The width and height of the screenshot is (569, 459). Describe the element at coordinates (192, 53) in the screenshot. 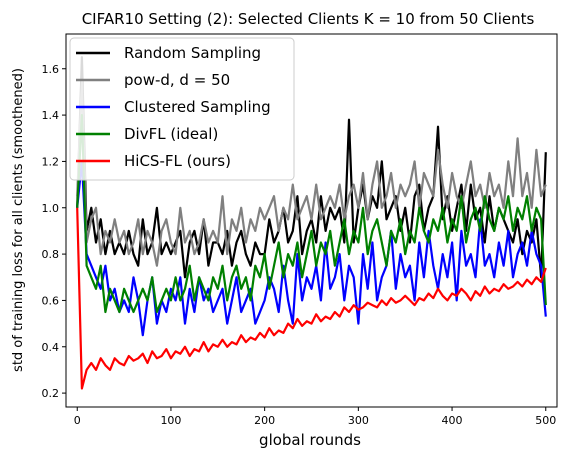

I see `legend-label: Random Sampling` at that location.